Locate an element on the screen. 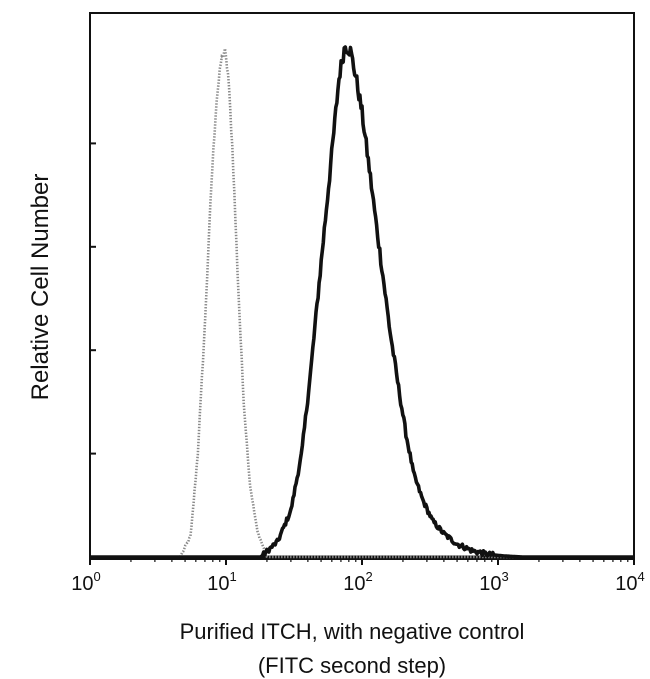  x-tick-label: 10² is located at coordinates (357, 582).